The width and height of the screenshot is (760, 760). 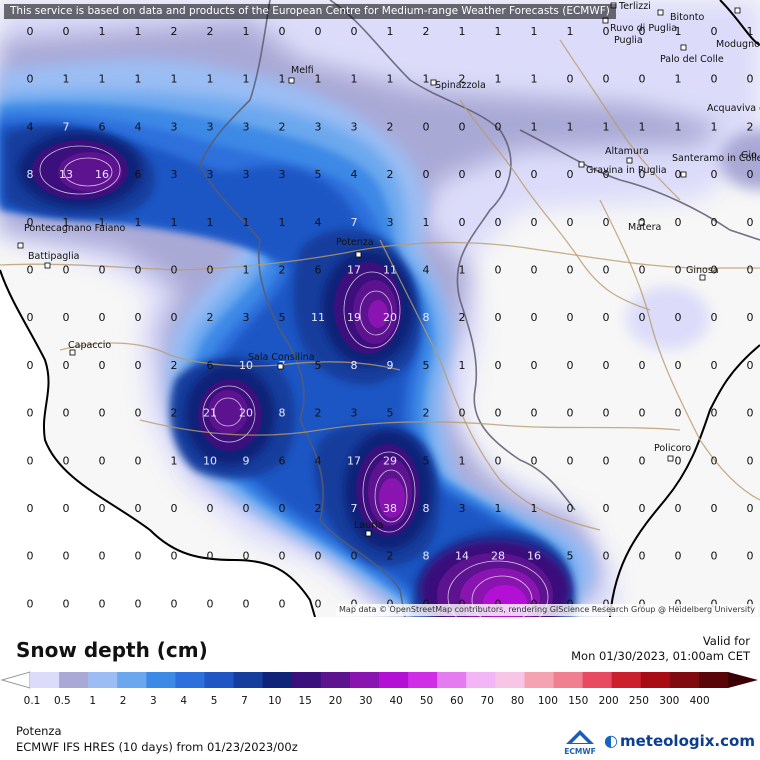 What do you see at coordinates (246, 460) in the screenshot?
I see `grid-value: 9` at bounding box center [246, 460].